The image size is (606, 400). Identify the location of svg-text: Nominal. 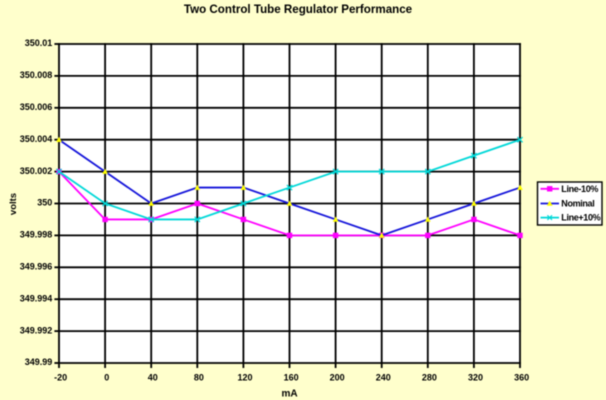
(577, 204).